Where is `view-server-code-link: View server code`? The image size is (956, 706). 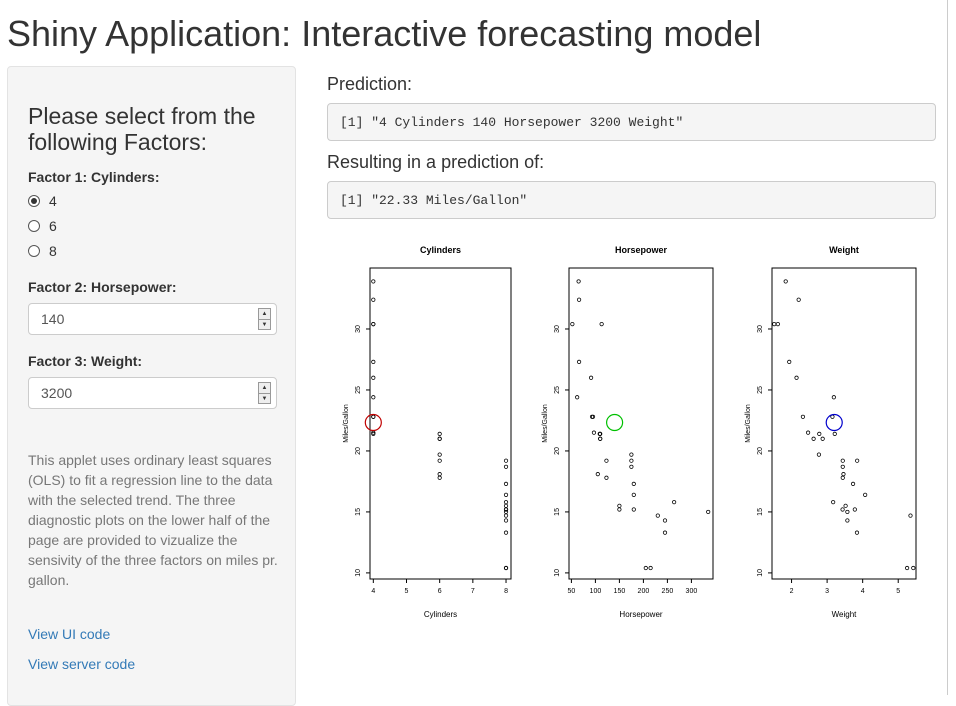 view-server-code-link: View server code is located at coordinates (82, 664).